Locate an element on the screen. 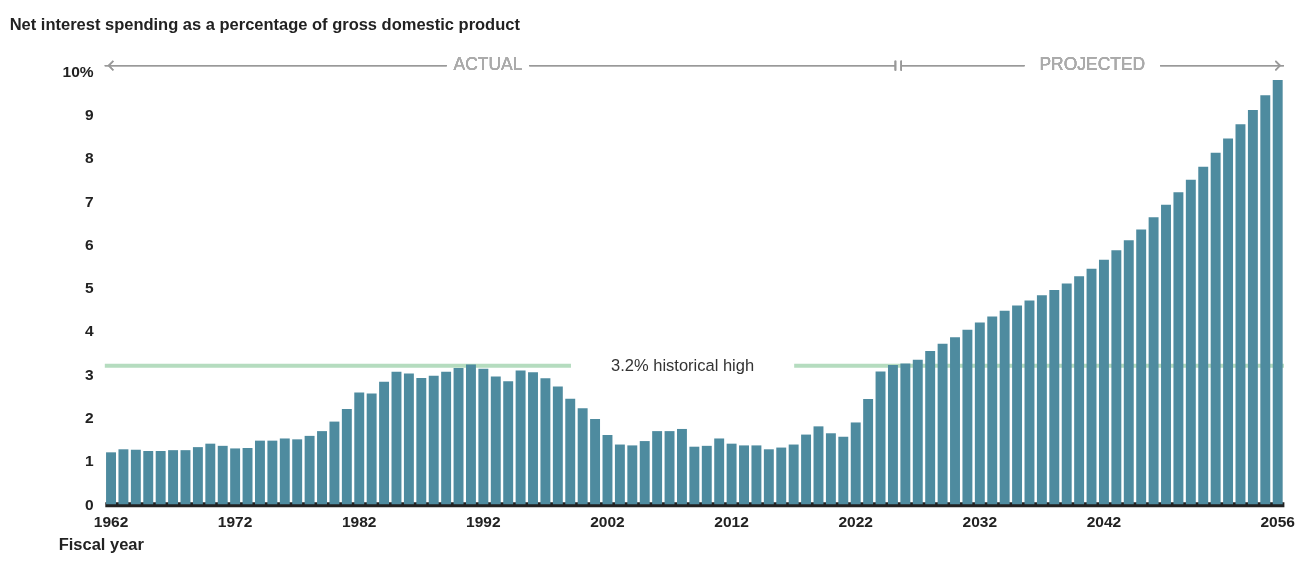 The image size is (1314, 571). x-axis-title: Fiscal year is located at coordinates (101, 544).